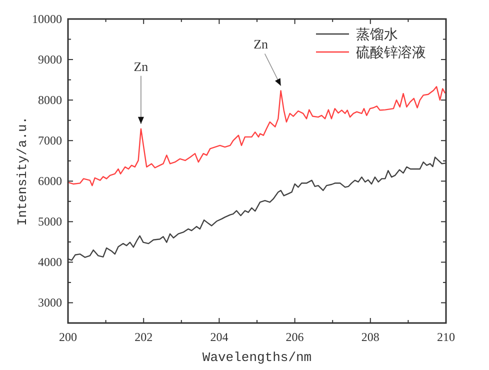 Image resolution: width=489 pixels, height=370 pixels. Describe the element at coordinates (377, 35) in the screenshot. I see `legend-label: 蒸馏水` at that location.